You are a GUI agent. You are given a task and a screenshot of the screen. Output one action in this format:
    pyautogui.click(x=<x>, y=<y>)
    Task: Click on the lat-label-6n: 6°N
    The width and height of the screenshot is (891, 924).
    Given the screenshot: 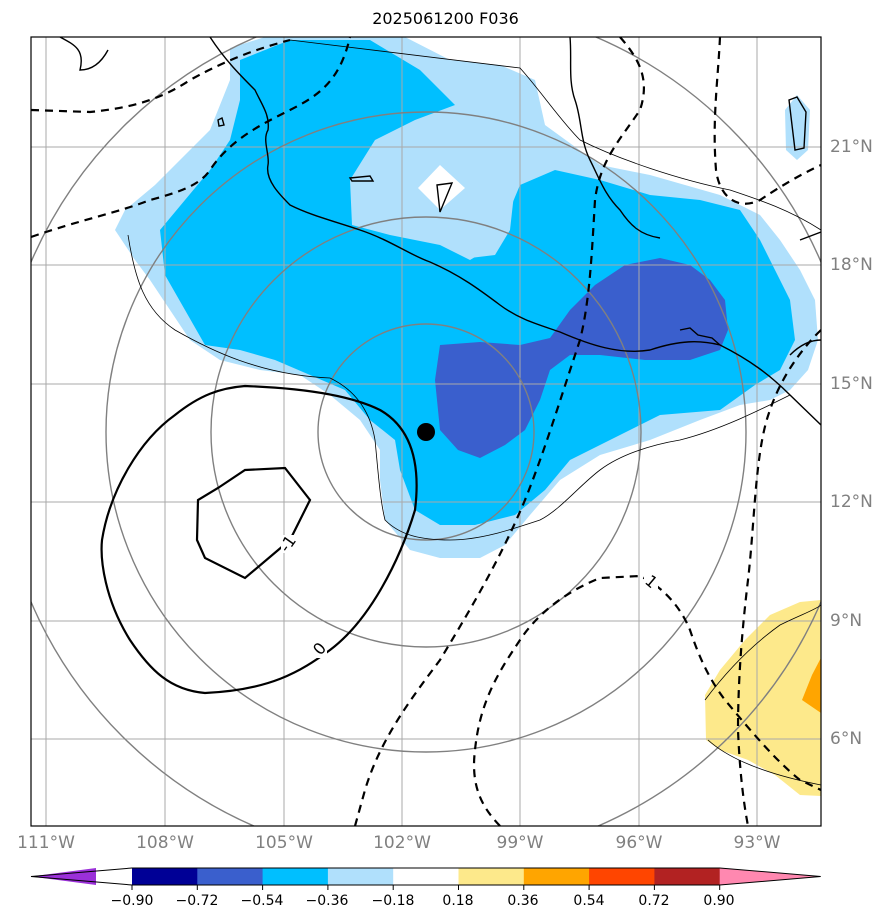 What is the action you would take?
    pyautogui.click(x=846, y=739)
    